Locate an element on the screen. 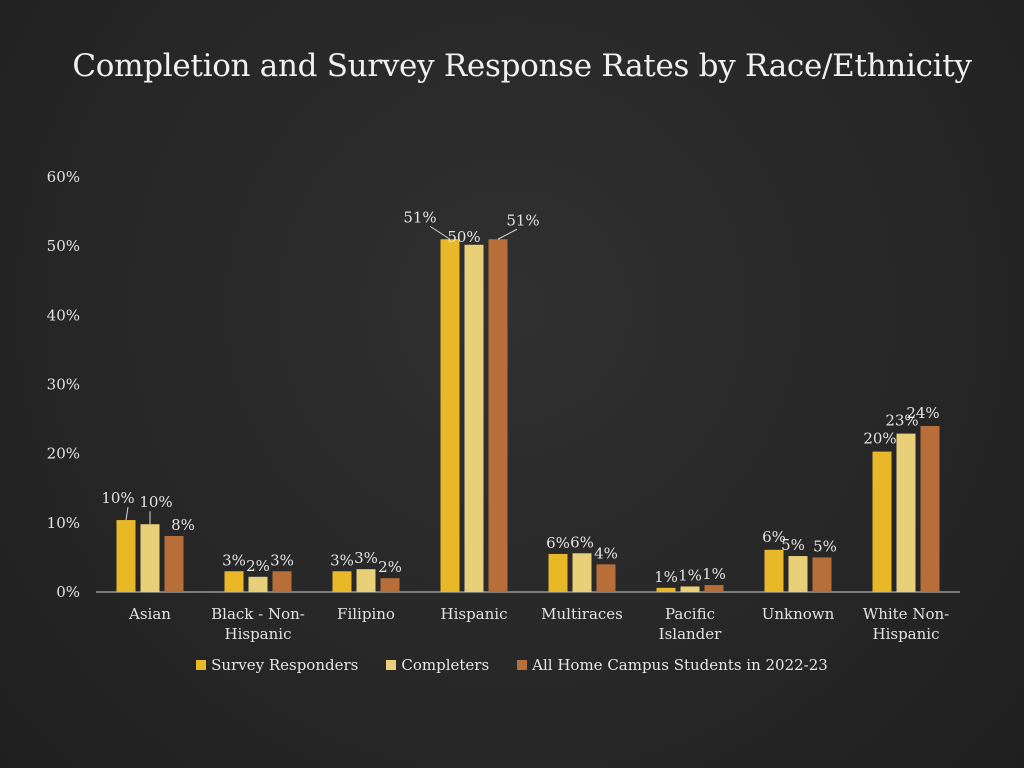 The width and height of the screenshot is (1024, 768). y-tick-label: 60% is located at coordinates (63, 177).